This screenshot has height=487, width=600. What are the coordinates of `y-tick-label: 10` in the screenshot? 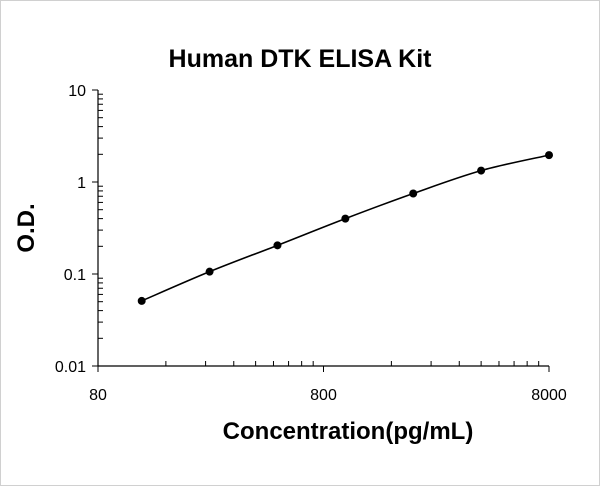 It's located at (77, 91).